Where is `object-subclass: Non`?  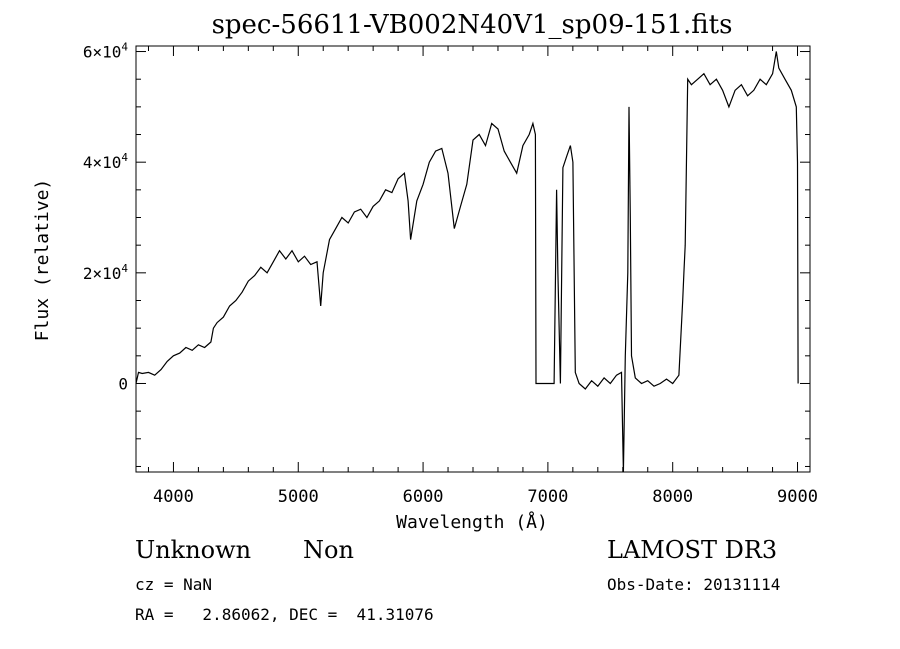 object-subclass: Non is located at coordinates (328, 550).